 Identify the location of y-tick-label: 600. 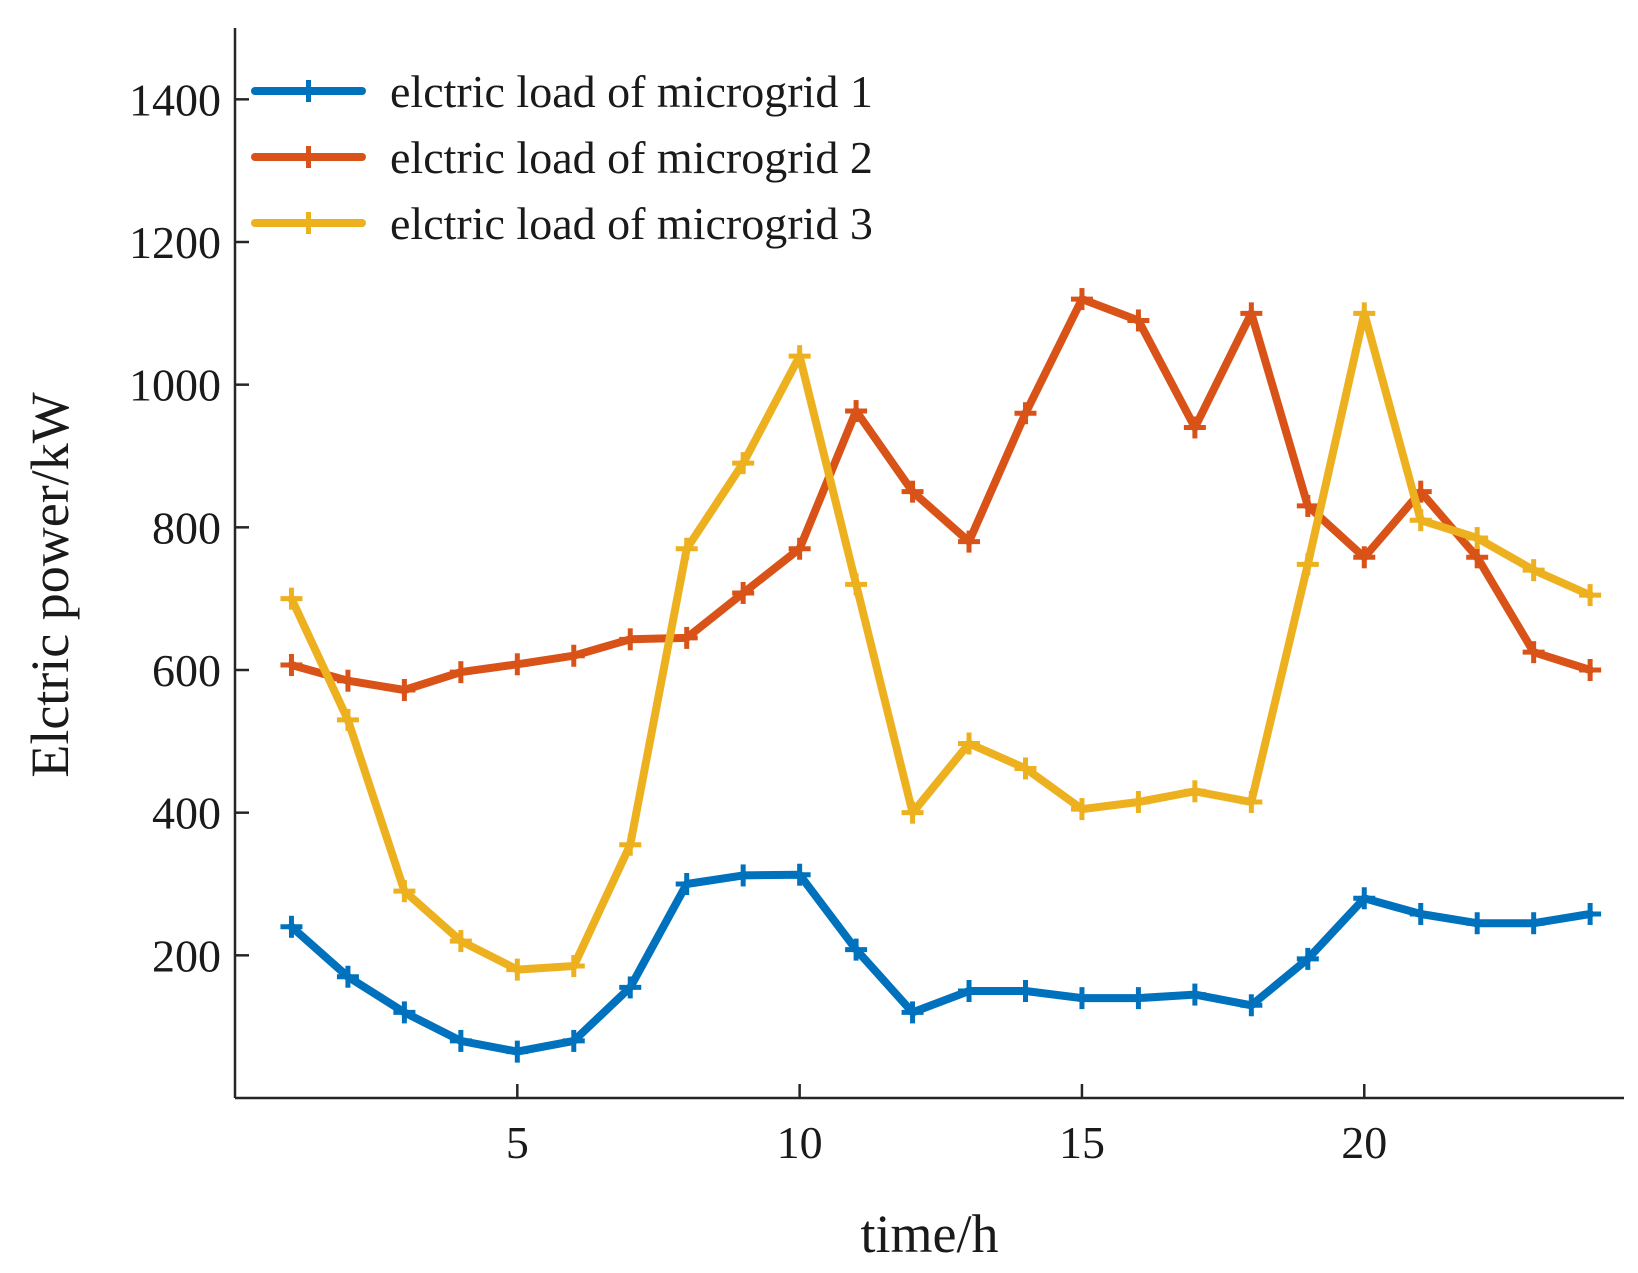
(186, 670).